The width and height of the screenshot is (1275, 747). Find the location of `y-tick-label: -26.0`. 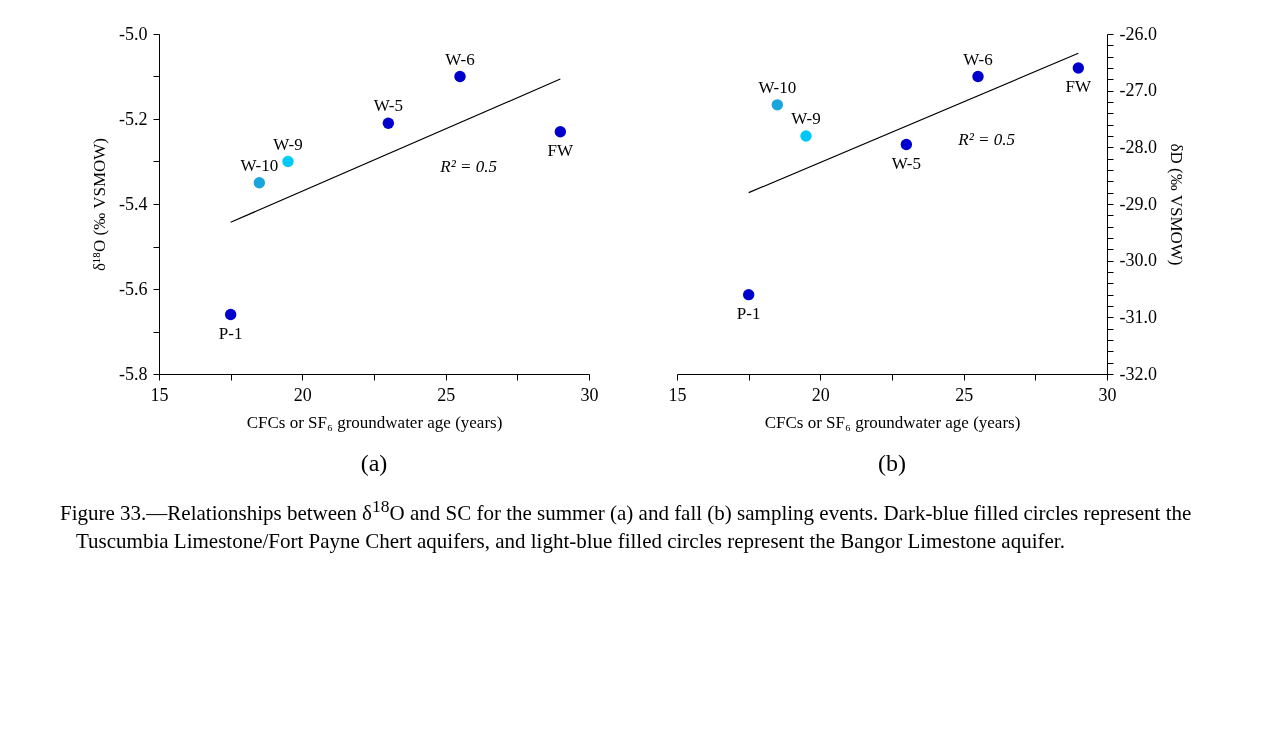

y-tick-label: -26.0 is located at coordinates (1138, 33).